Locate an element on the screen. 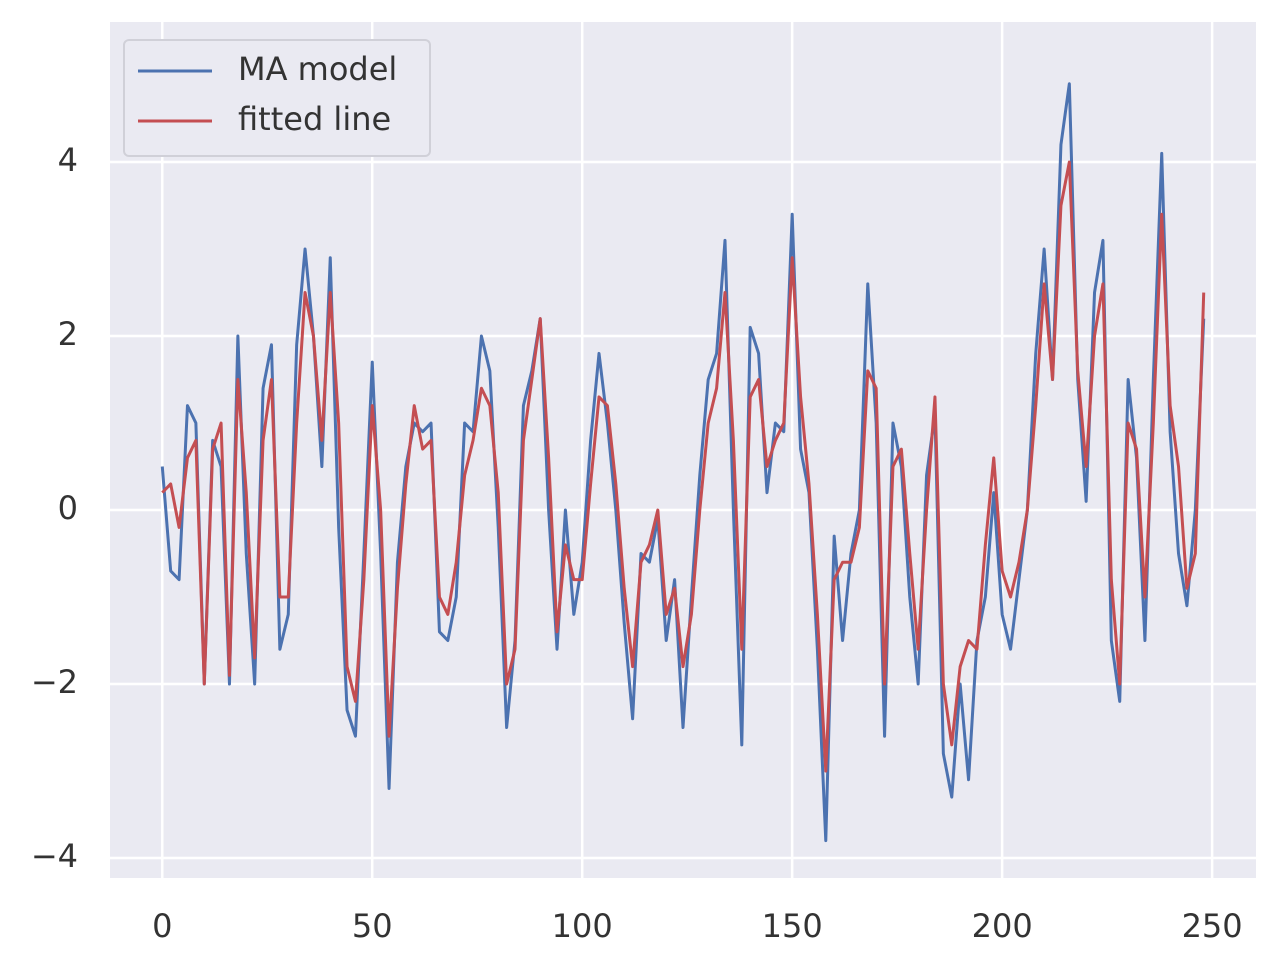 The height and width of the screenshot is (973, 1280). x-tick-label: 250 is located at coordinates (1212, 926).